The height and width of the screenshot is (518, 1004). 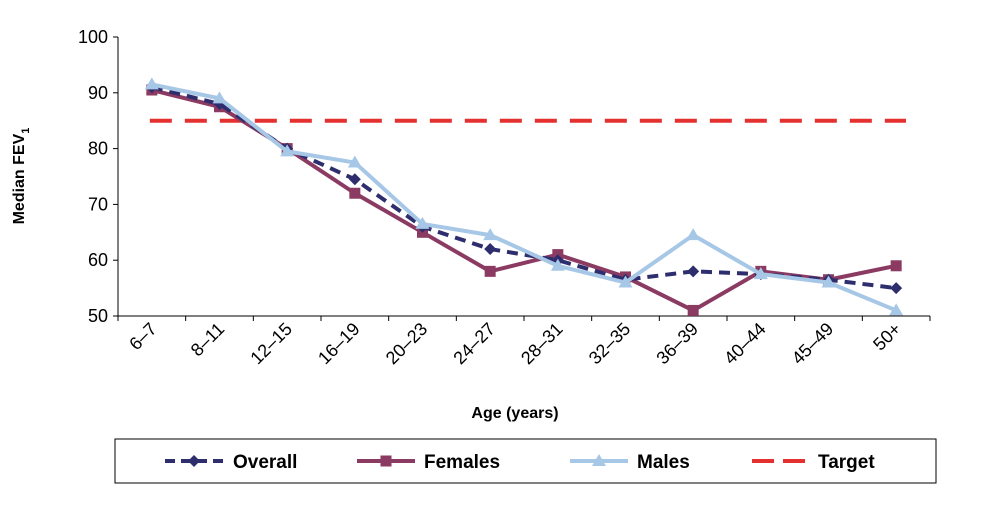 What do you see at coordinates (98, 176) in the screenshot?
I see `y-ticks: 50 60 70 80 90 100` at bounding box center [98, 176].